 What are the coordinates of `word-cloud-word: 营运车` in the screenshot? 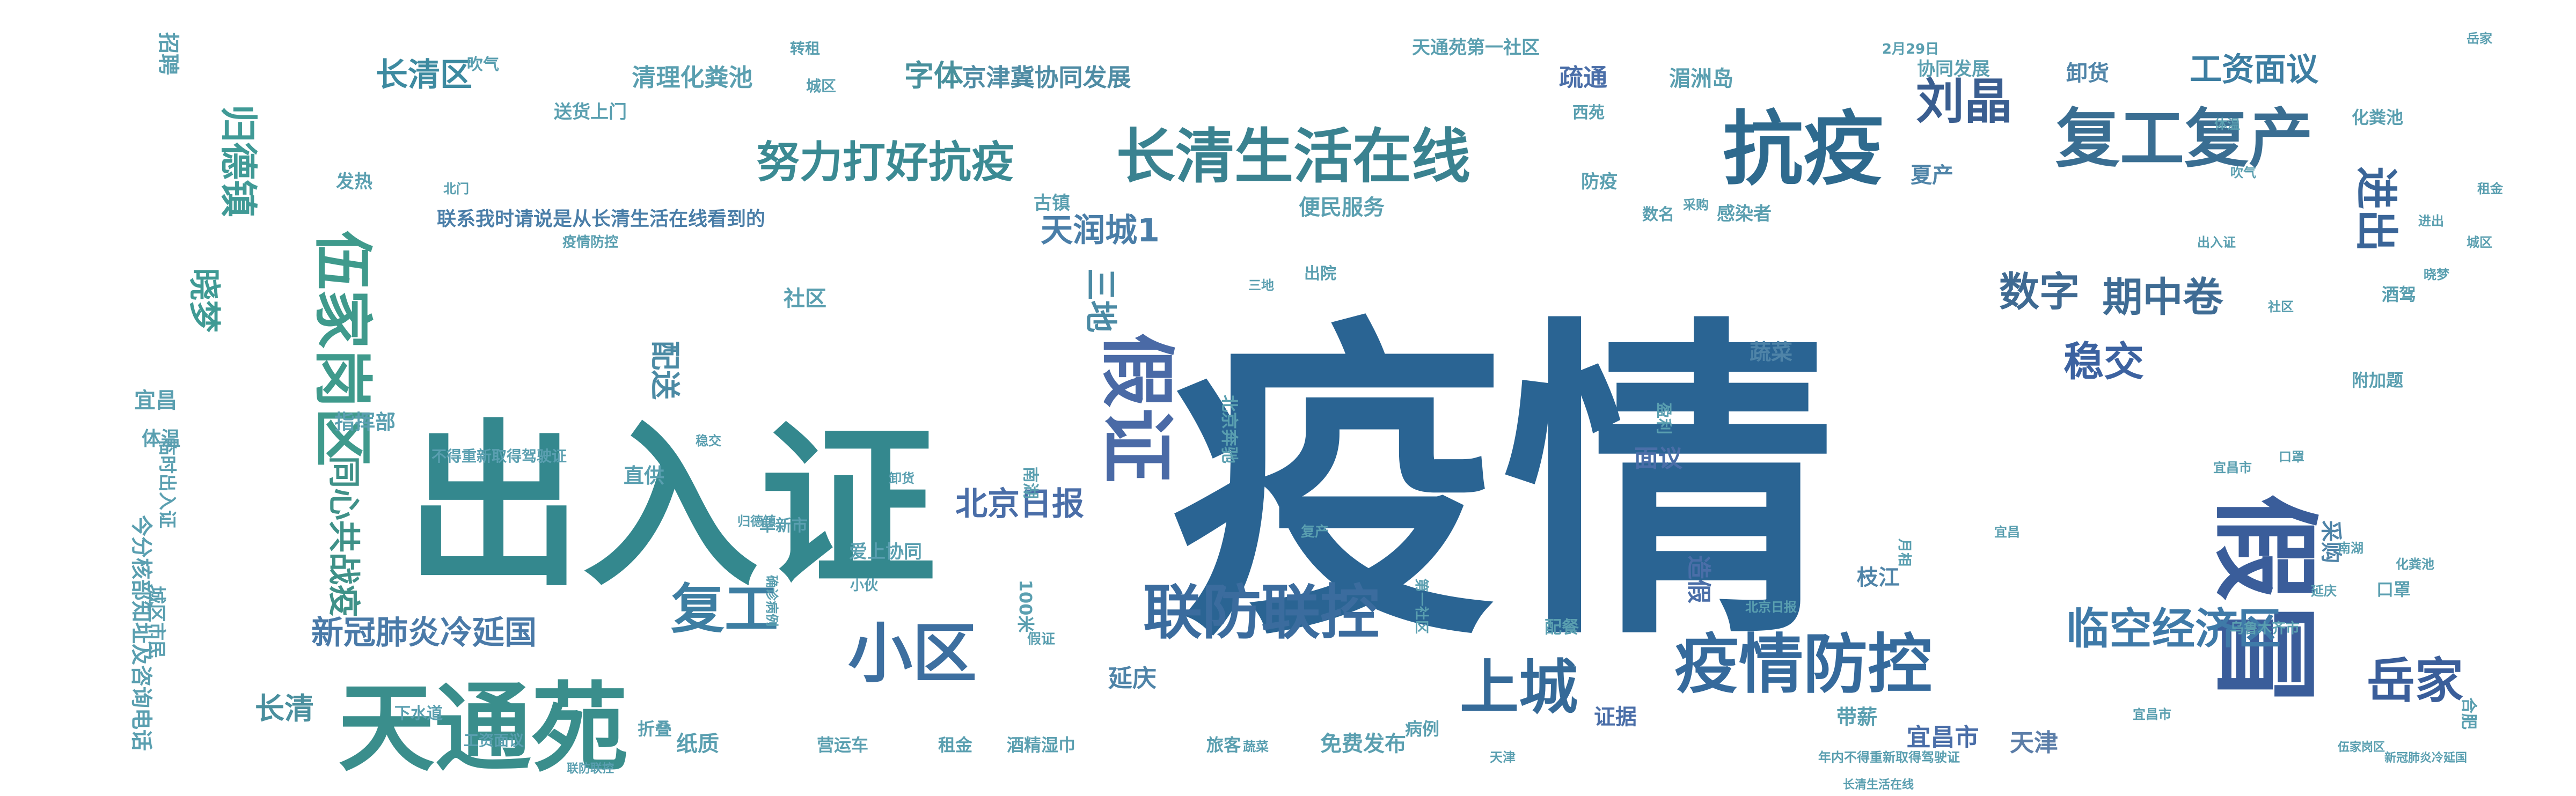 It's located at (842, 745).